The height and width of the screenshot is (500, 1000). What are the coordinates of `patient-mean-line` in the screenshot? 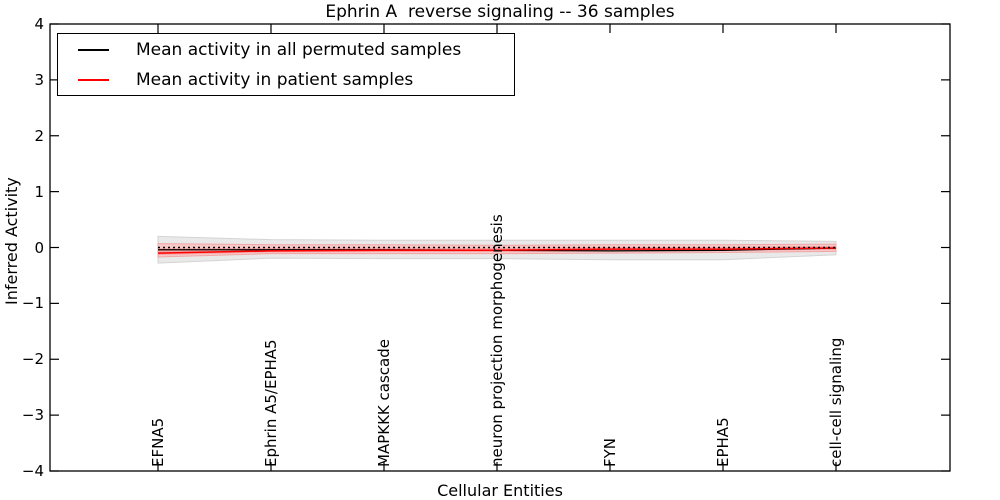 It's located at (497, 250).